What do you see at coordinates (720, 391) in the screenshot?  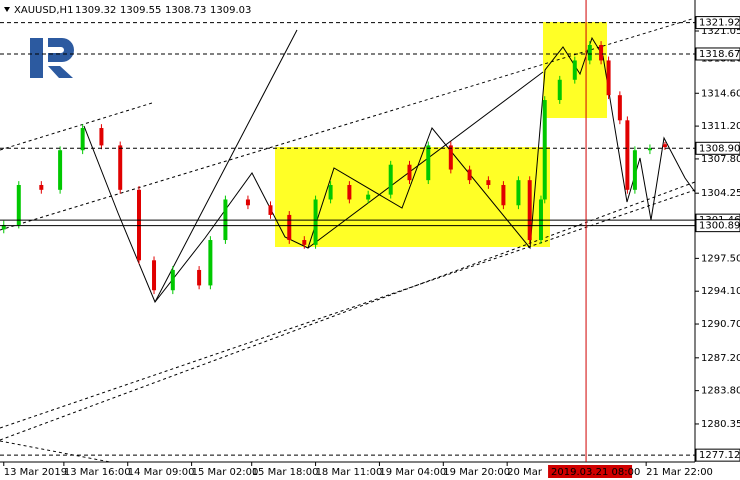 I see `y-tick-label: 1283.80` at bounding box center [720, 391].